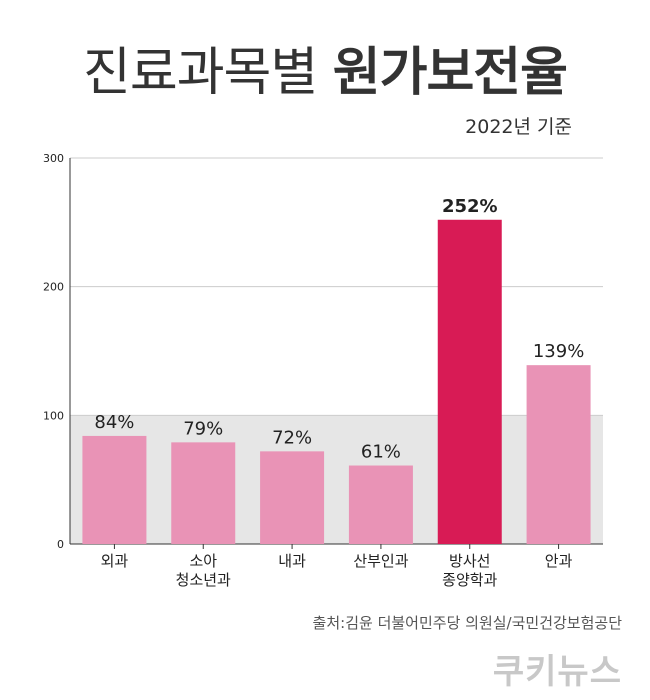 The image size is (650, 700). I want to click on data-label: 139%, so click(558, 351).